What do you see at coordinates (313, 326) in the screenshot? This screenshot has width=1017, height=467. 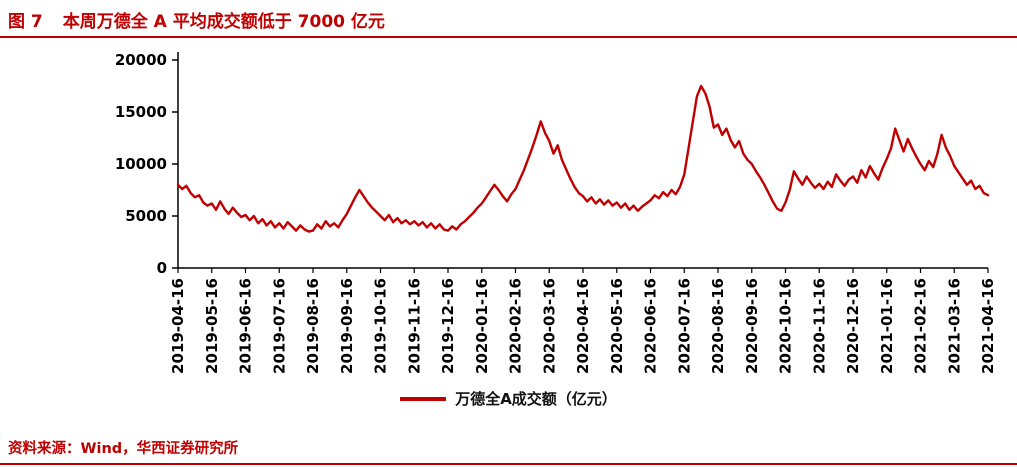 I see `x-tick-label: 2019-08-16` at bounding box center [313, 326].